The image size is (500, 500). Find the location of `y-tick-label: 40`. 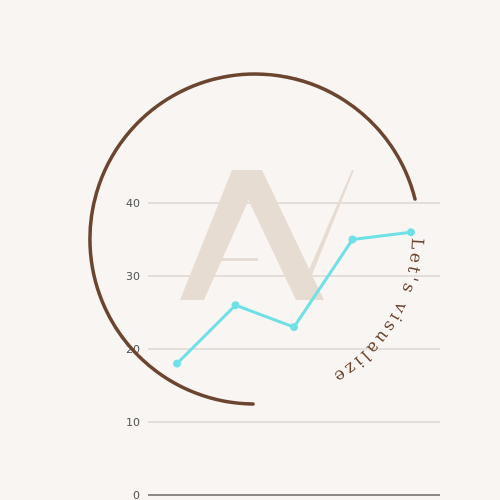

y-tick-label: 40 is located at coordinates (133, 203).